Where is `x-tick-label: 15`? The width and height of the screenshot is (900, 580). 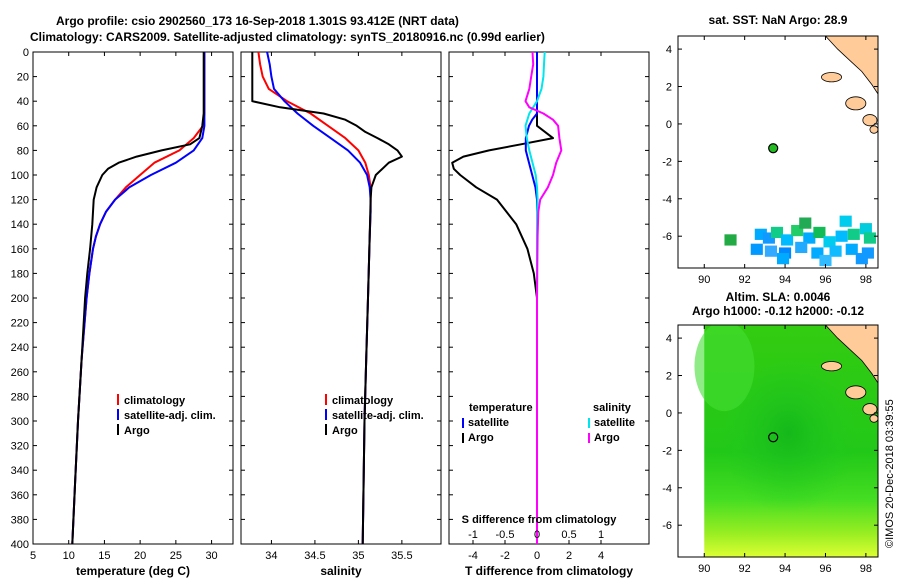
x-tick-label: 15 is located at coordinates (104, 556).